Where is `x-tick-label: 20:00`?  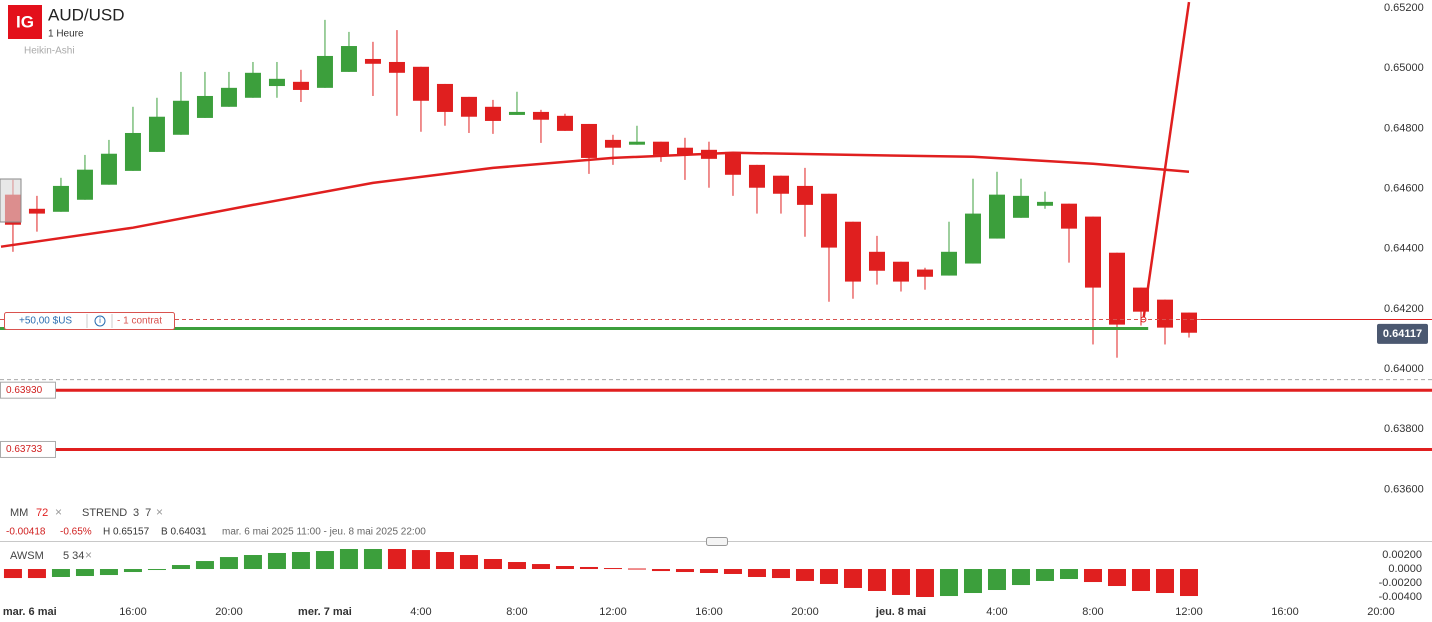
x-tick-label: 20:00 is located at coordinates (1381, 612).